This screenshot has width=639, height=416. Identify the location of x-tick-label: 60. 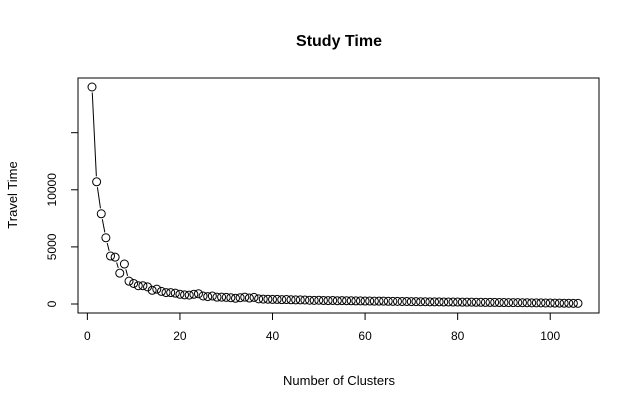
(365, 336).